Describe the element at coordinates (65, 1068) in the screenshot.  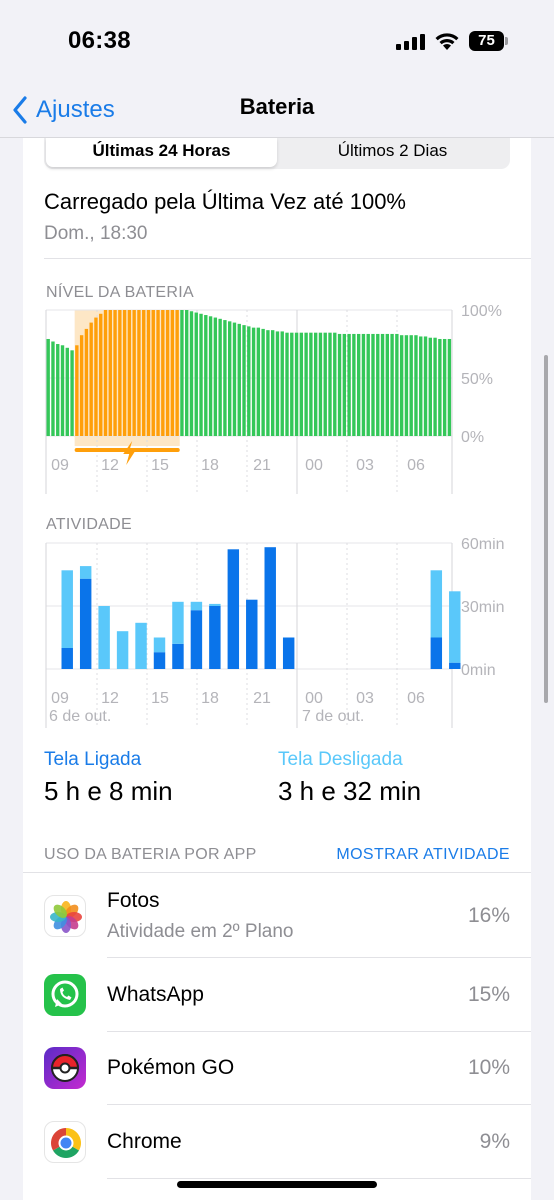
I see `pokemon-go-icon` at that location.